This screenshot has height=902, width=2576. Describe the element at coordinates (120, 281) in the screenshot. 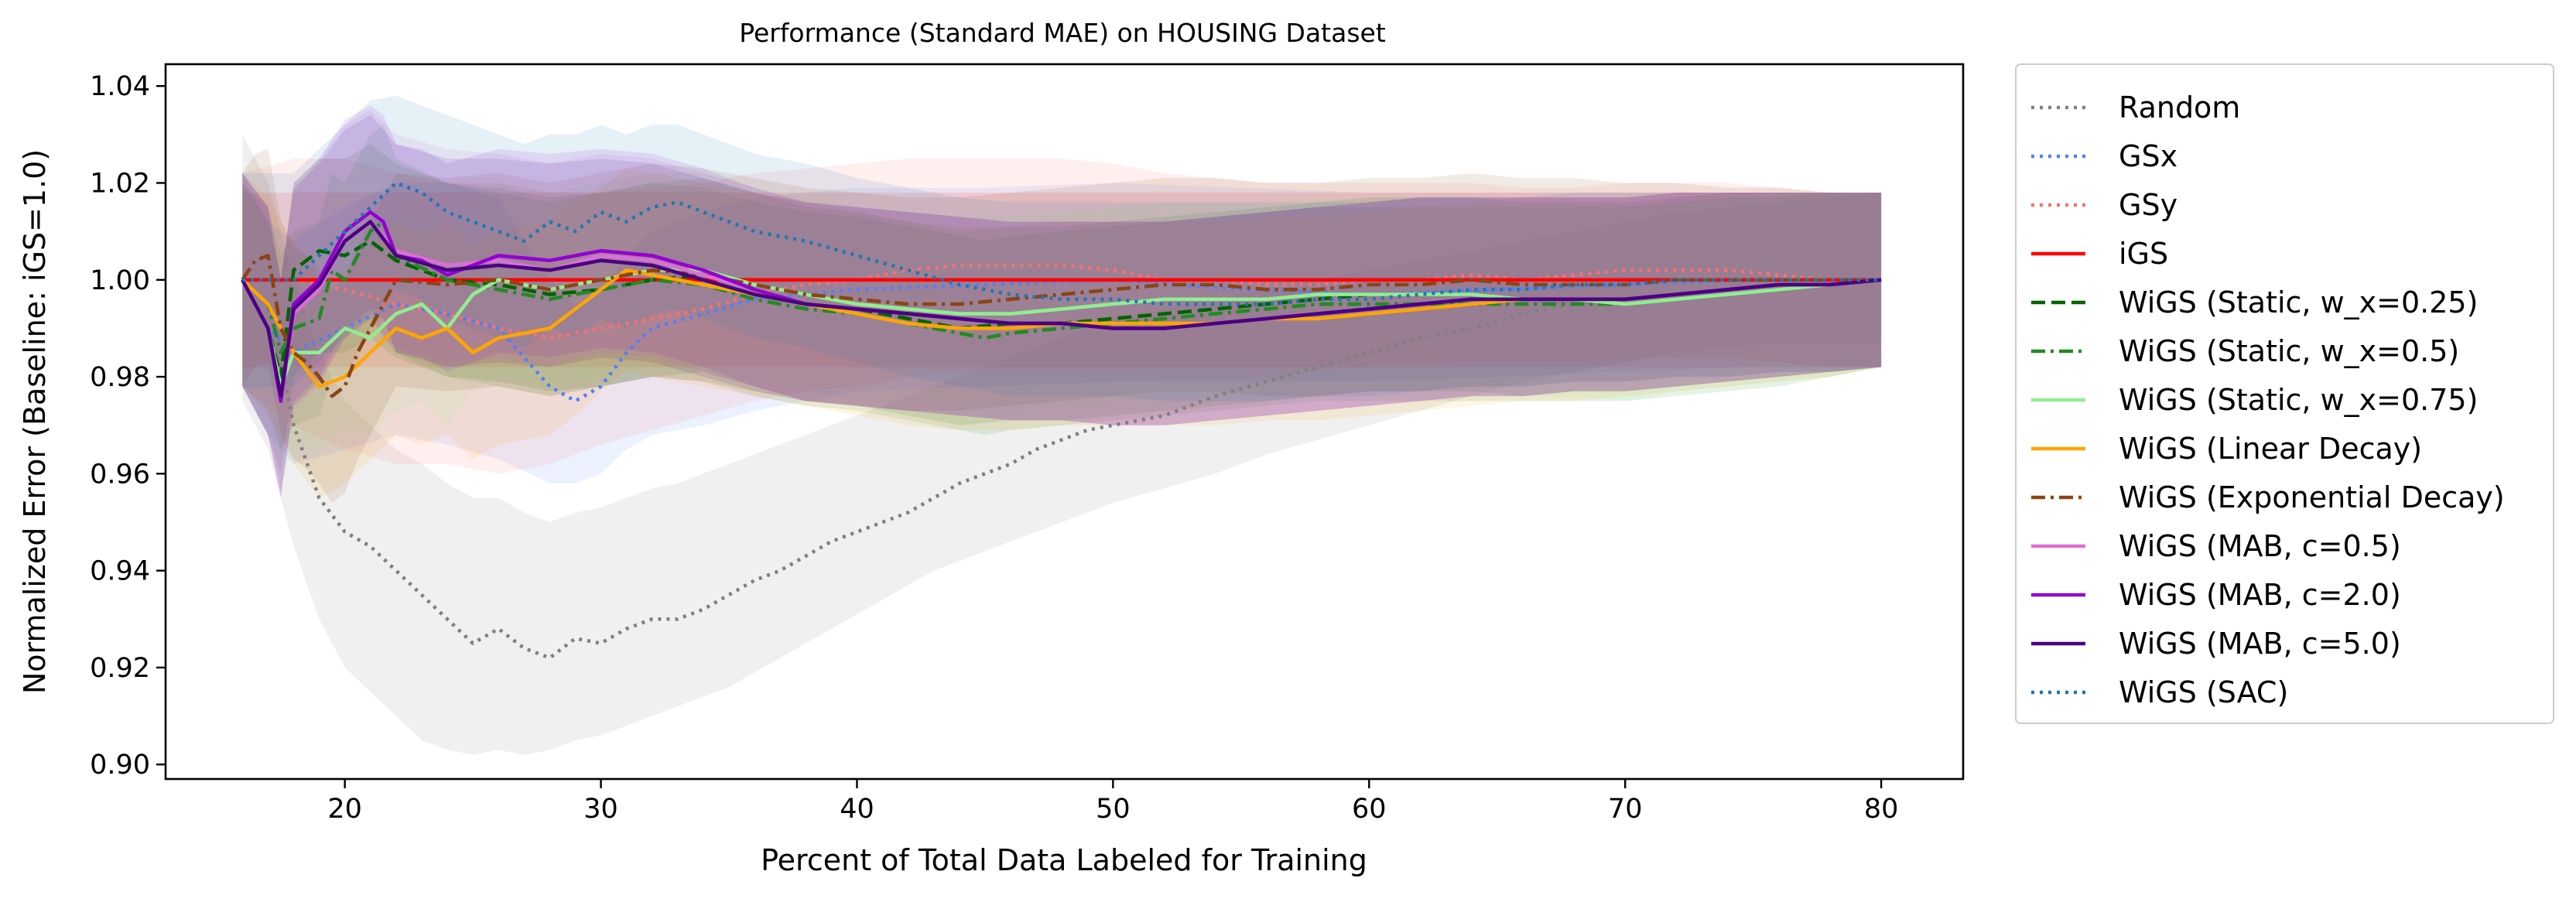

I see `y-tick-label: 1.00` at that location.